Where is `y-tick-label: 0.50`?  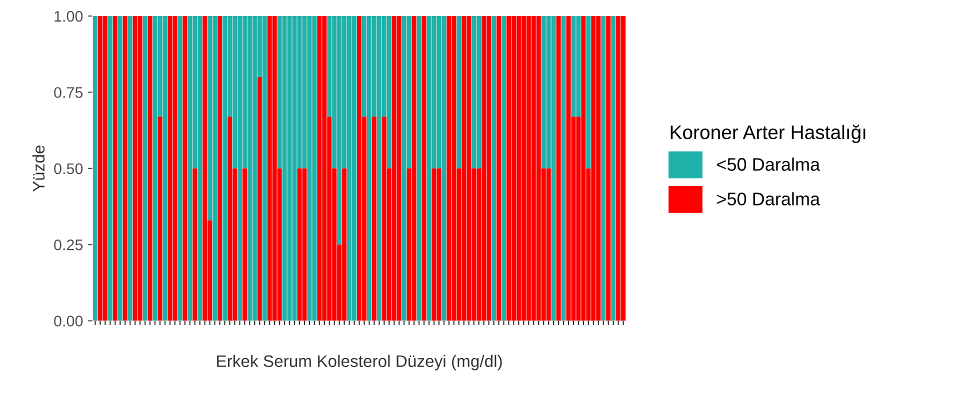
y-tick-label: 0.50 is located at coordinates (68, 168).